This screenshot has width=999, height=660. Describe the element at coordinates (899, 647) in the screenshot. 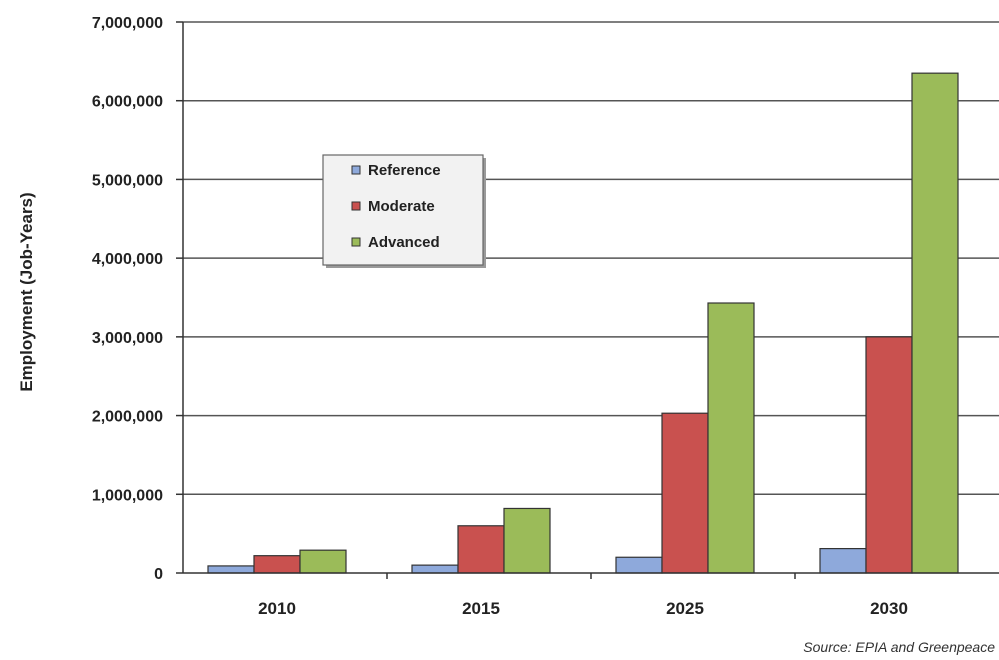

I see `source-note: Source: EPIA and Greenpeace` at that location.